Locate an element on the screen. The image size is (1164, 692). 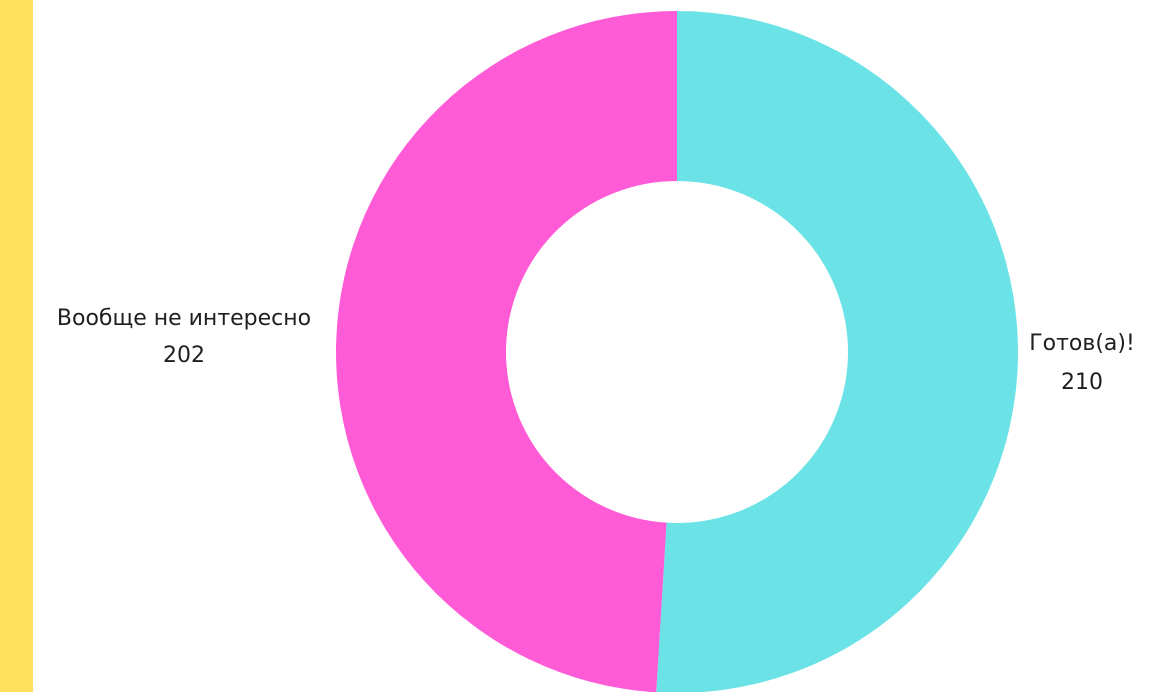
slice-value-ready: 210 is located at coordinates (1082, 382).